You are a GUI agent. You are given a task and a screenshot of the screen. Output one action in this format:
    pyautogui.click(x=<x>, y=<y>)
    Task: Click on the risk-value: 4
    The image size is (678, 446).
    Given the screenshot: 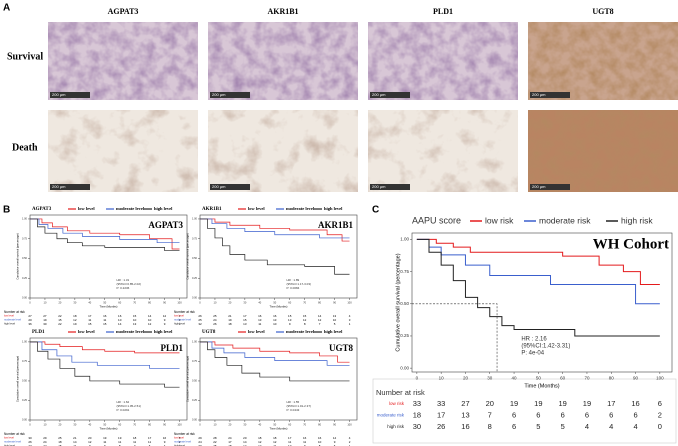 What is the action you would take?
    pyautogui.click(x=180, y=316)
    